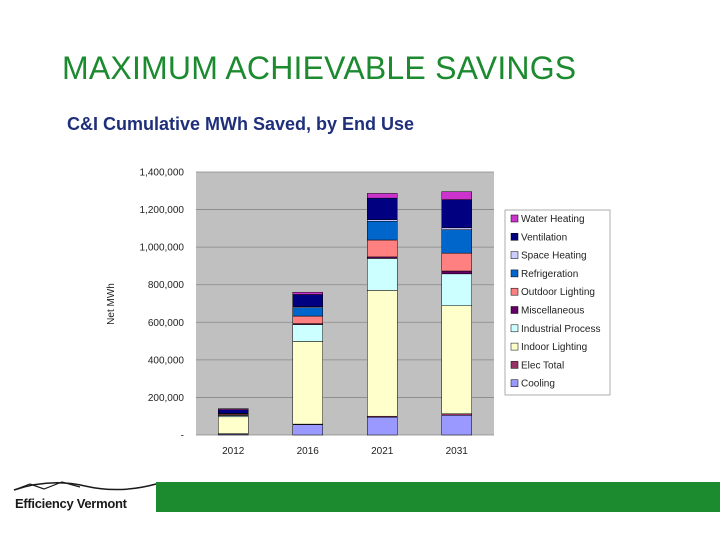 Image resolution: width=720 pixels, height=540 pixels. Describe the element at coordinates (182, 436) in the screenshot. I see `y-tick-label: -` at that location.